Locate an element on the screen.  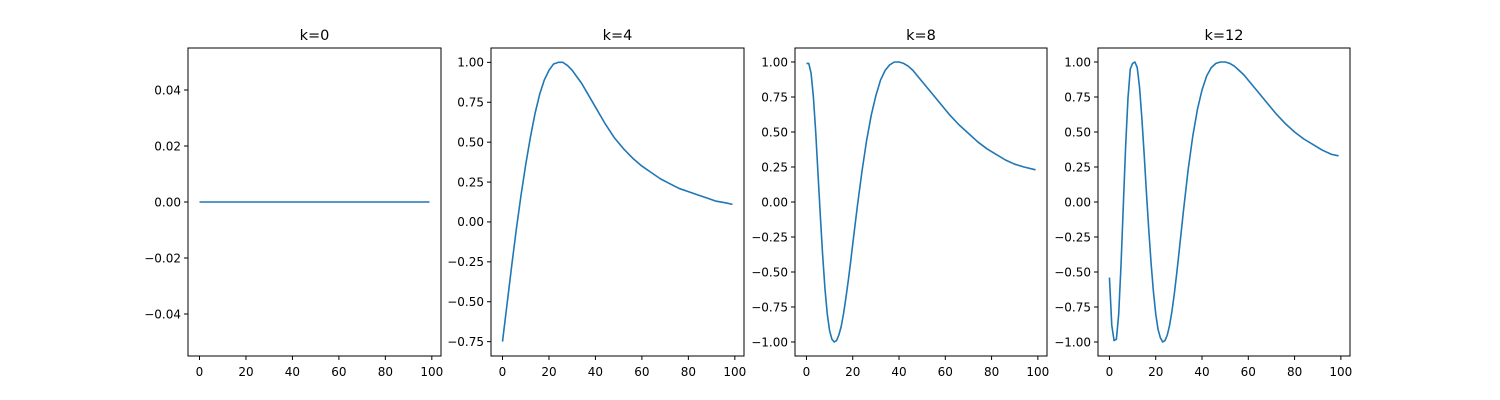
subplot-title: k=12 is located at coordinates (1224, 36).